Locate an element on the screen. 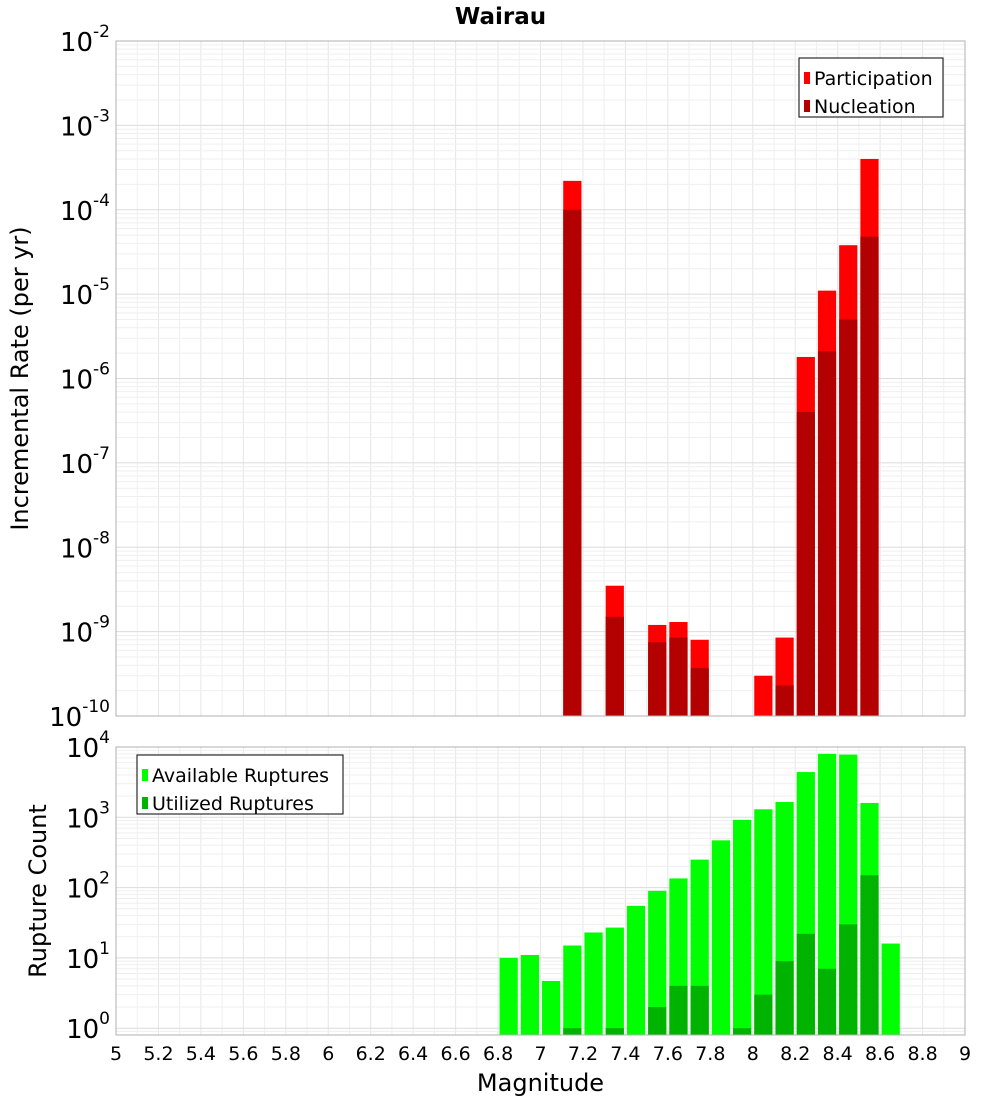  y-tick-exponent: -9 is located at coordinates (101, 623).